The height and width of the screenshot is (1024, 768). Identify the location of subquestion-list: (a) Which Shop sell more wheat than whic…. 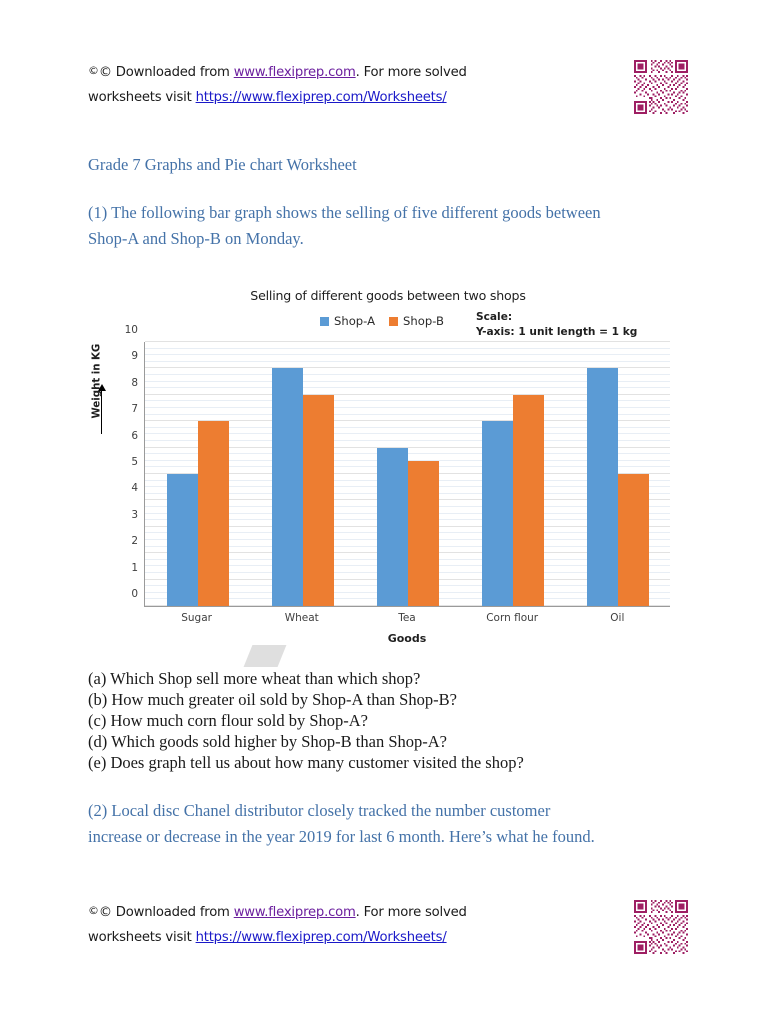
(388, 720).